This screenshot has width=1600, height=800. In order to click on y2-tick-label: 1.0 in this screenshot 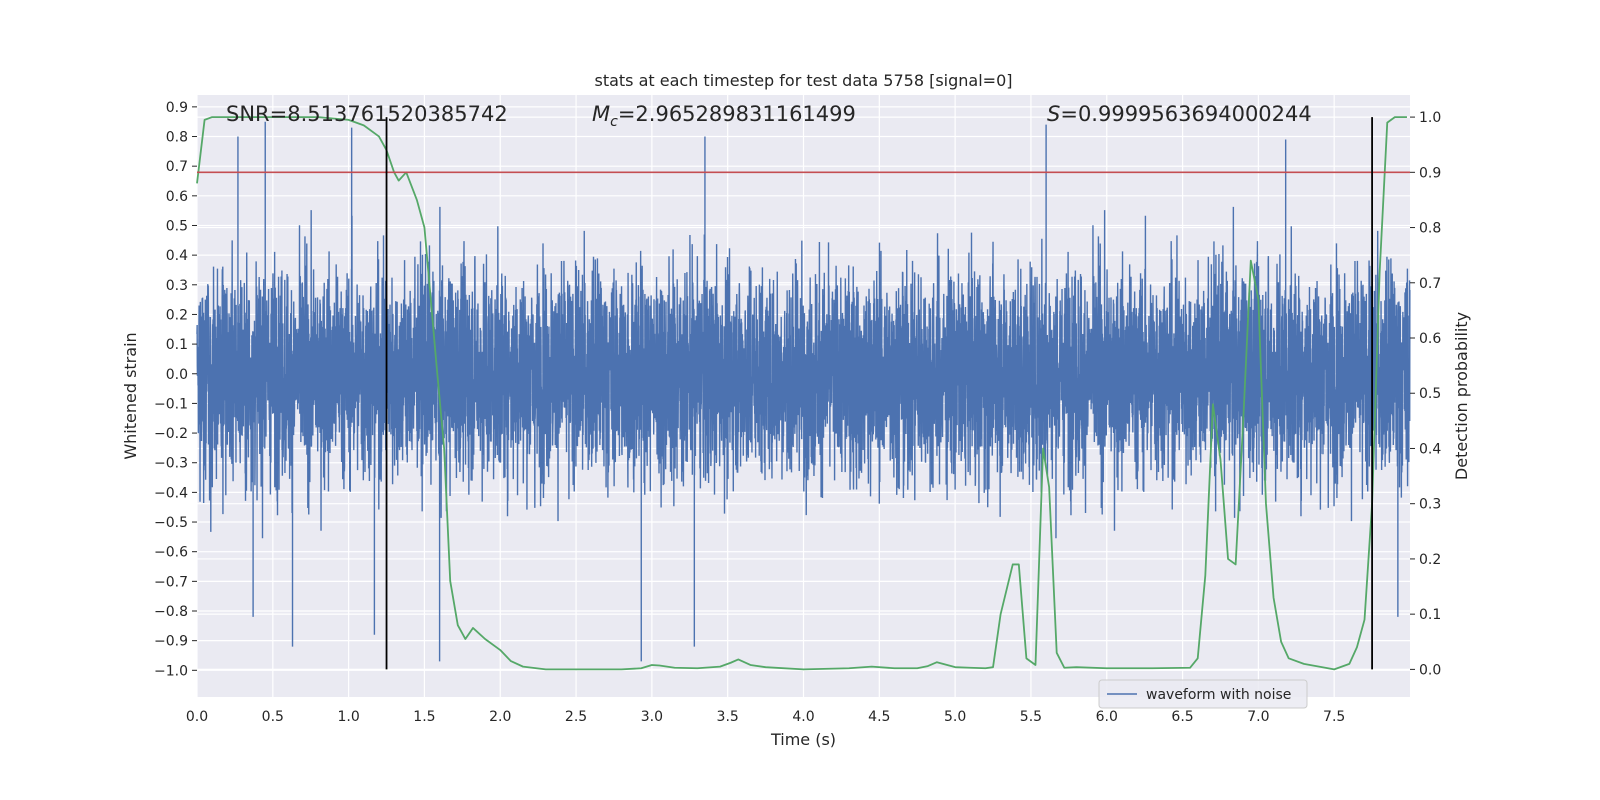, I will do `click(1430, 118)`.